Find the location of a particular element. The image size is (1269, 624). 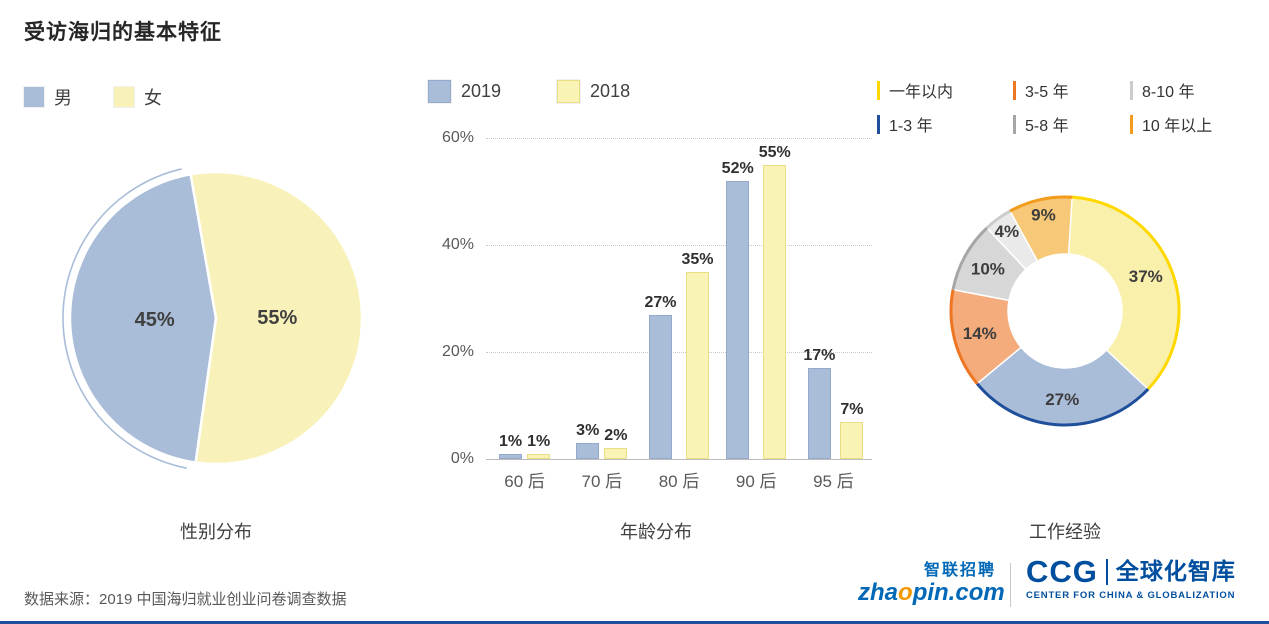

legend-item-under-1yr: 一年以内 is located at coordinates (945, 90).